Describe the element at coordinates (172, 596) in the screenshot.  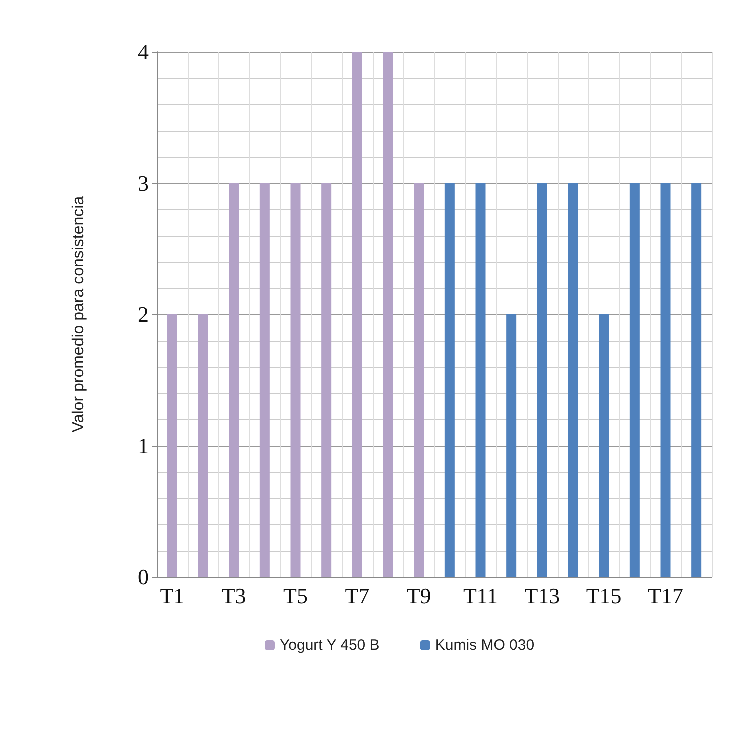
I see `x-tick-label: T1` at that location.